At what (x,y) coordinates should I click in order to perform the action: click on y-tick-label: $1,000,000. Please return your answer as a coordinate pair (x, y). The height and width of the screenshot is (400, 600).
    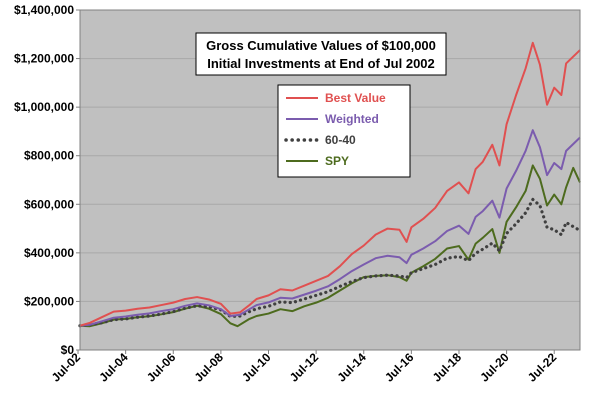
    Looking at the image, I should click on (44, 107).